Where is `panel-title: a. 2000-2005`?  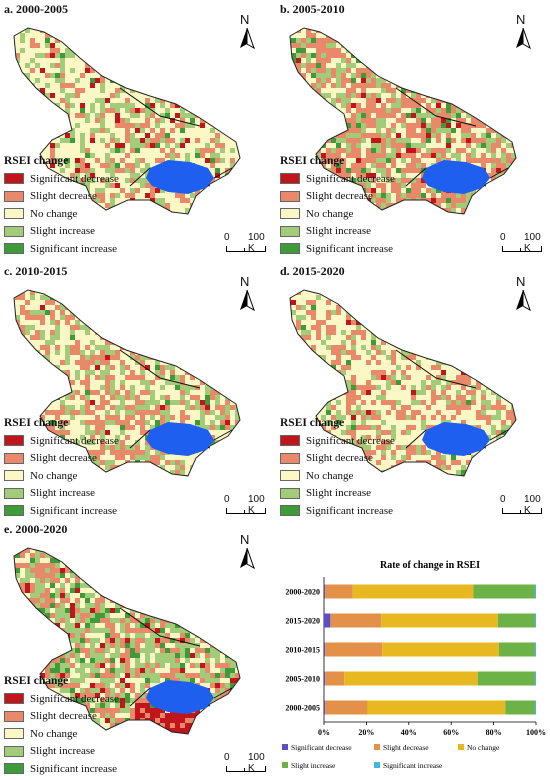
panel-title: a. 2000-2005 is located at coordinates (36, 9).